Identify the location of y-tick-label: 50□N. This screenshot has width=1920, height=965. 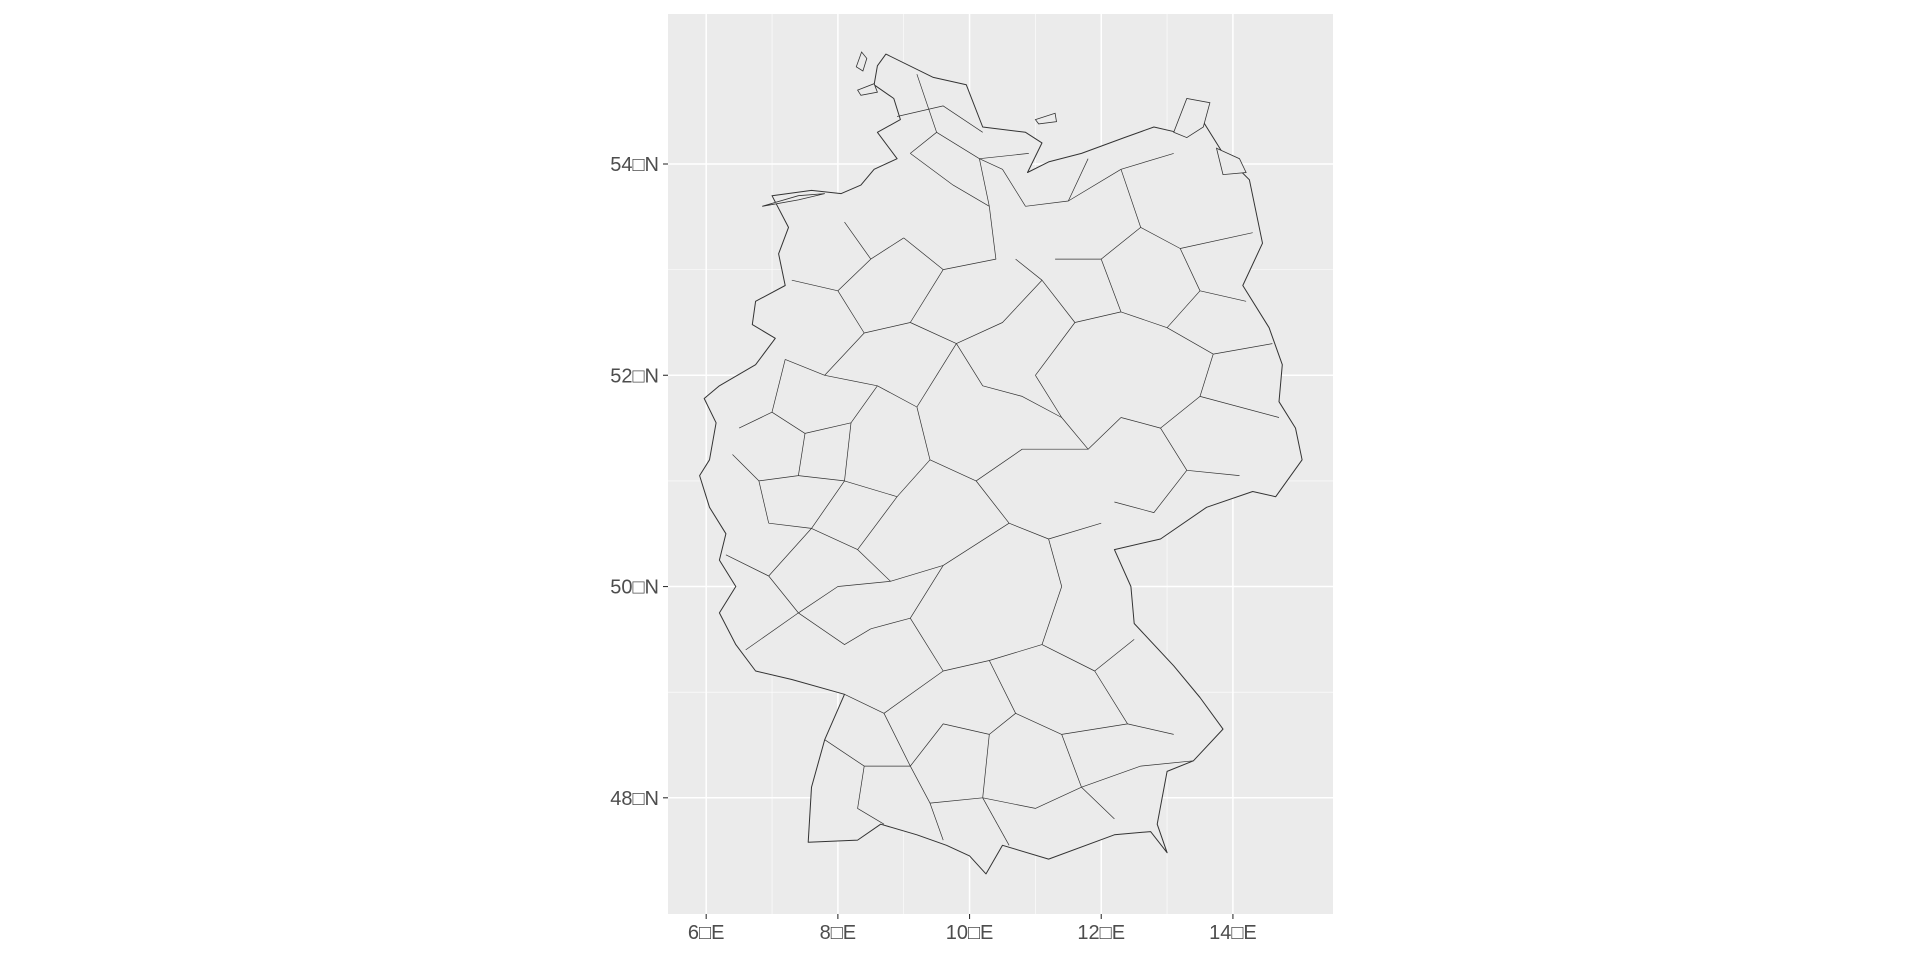
(634, 588).